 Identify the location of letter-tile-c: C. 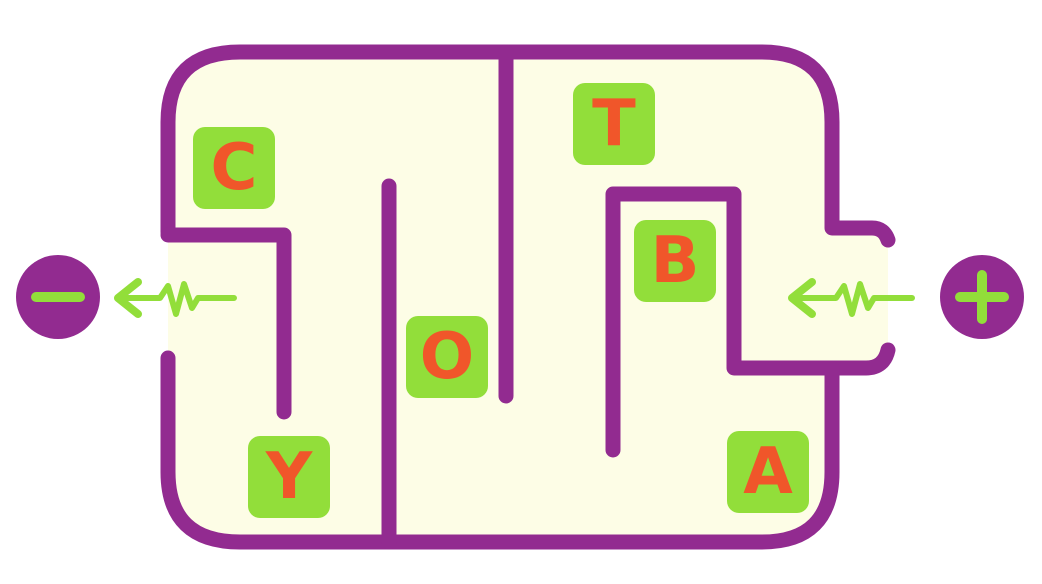
(234, 168).